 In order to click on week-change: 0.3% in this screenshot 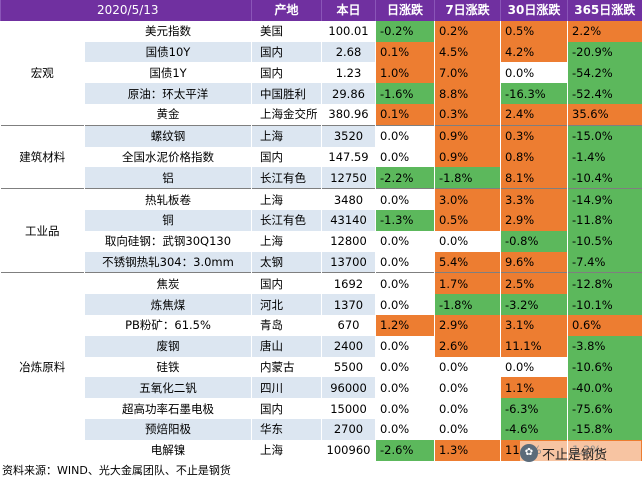, I will do `click(467, 114)`.